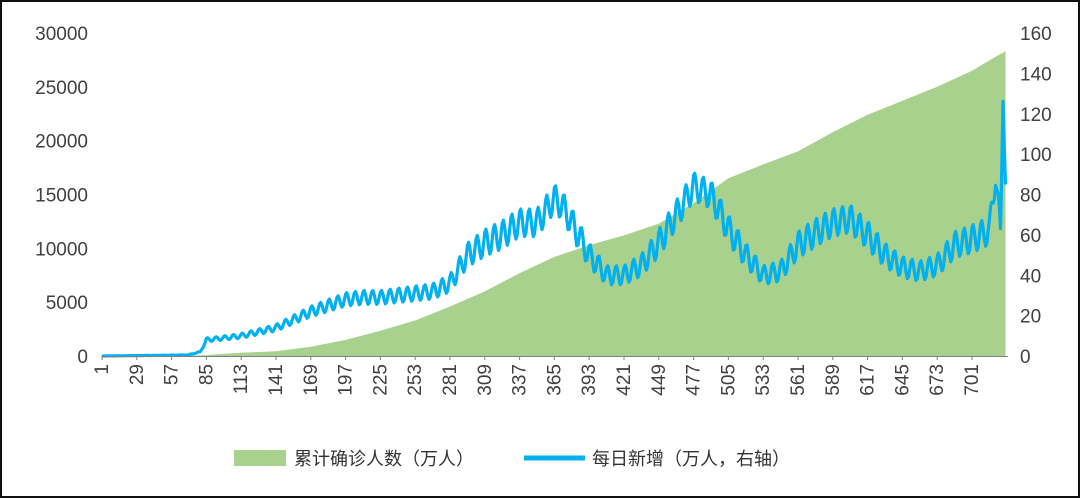 Image resolution: width=1080 pixels, height=498 pixels. Describe the element at coordinates (1025, 357) in the screenshot. I see `y-right-tick-label: 0` at that location.